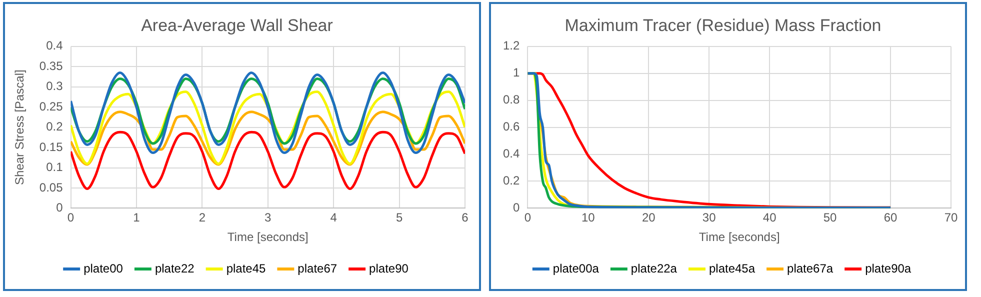 The width and height of the screenshot is (981, 297). Describe the element at coordinates (888, 268) in the screenshot. I see `legend-label: plate90a` at that location.